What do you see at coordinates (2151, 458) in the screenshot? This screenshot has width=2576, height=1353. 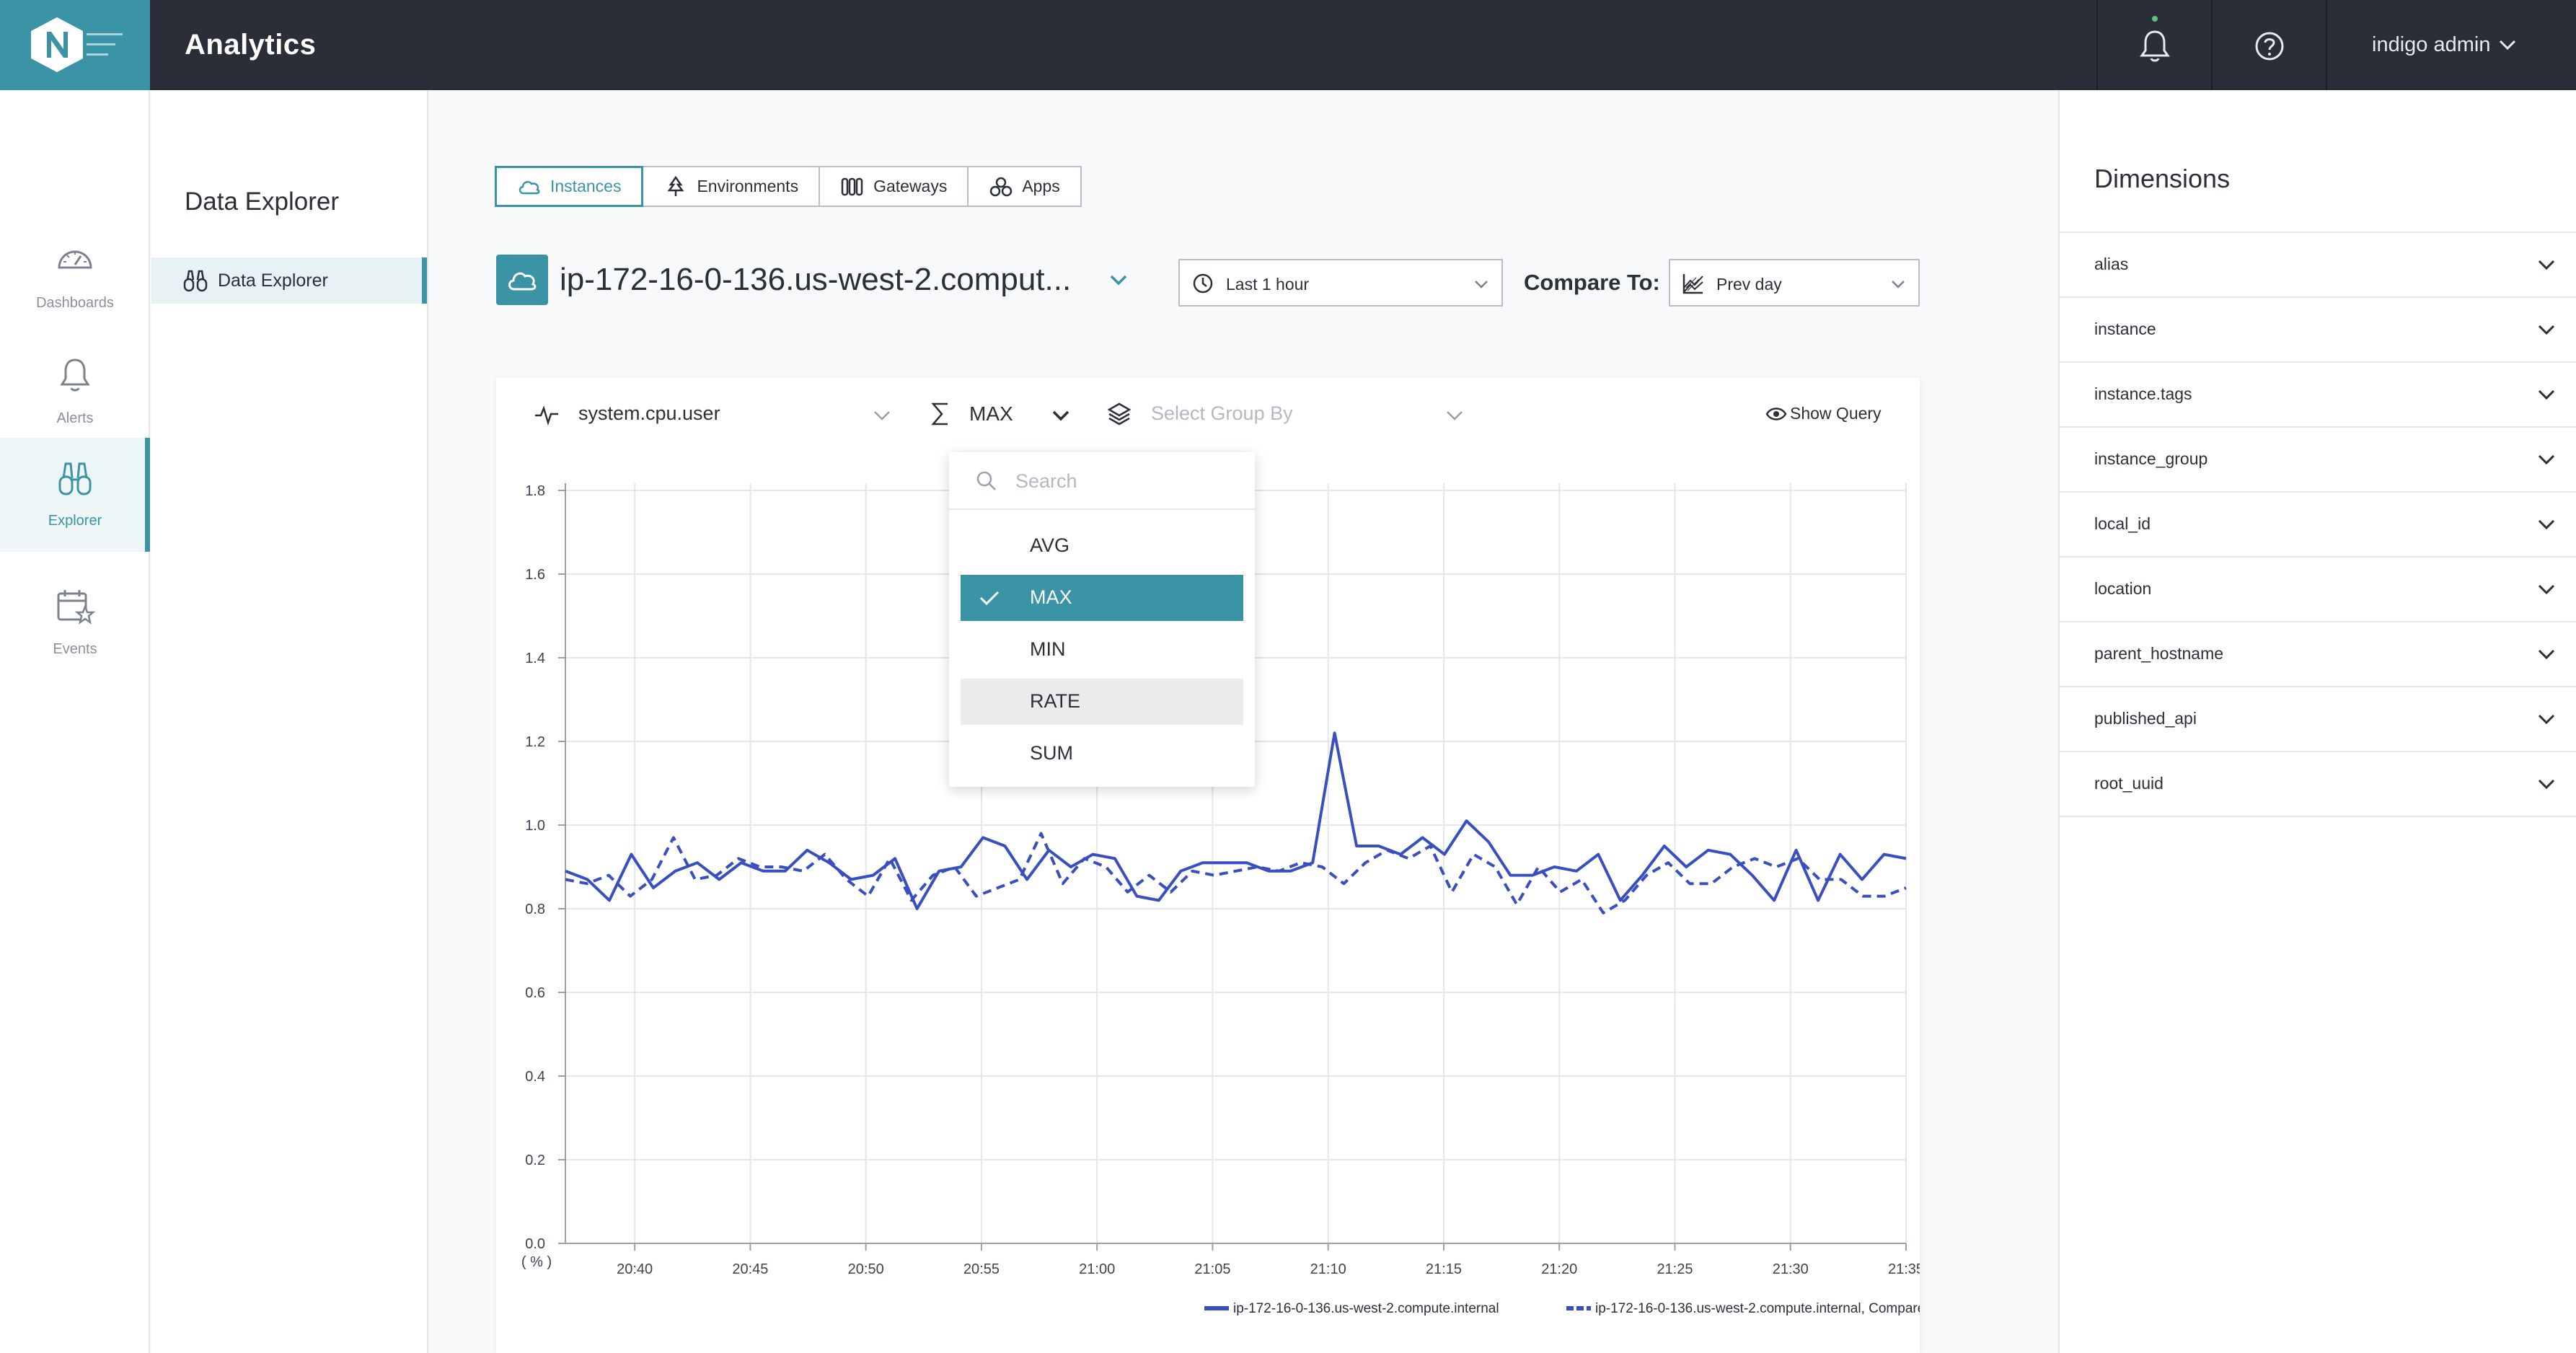 I see `dimension-label: instance_group` at bounding box center [2151, 458].